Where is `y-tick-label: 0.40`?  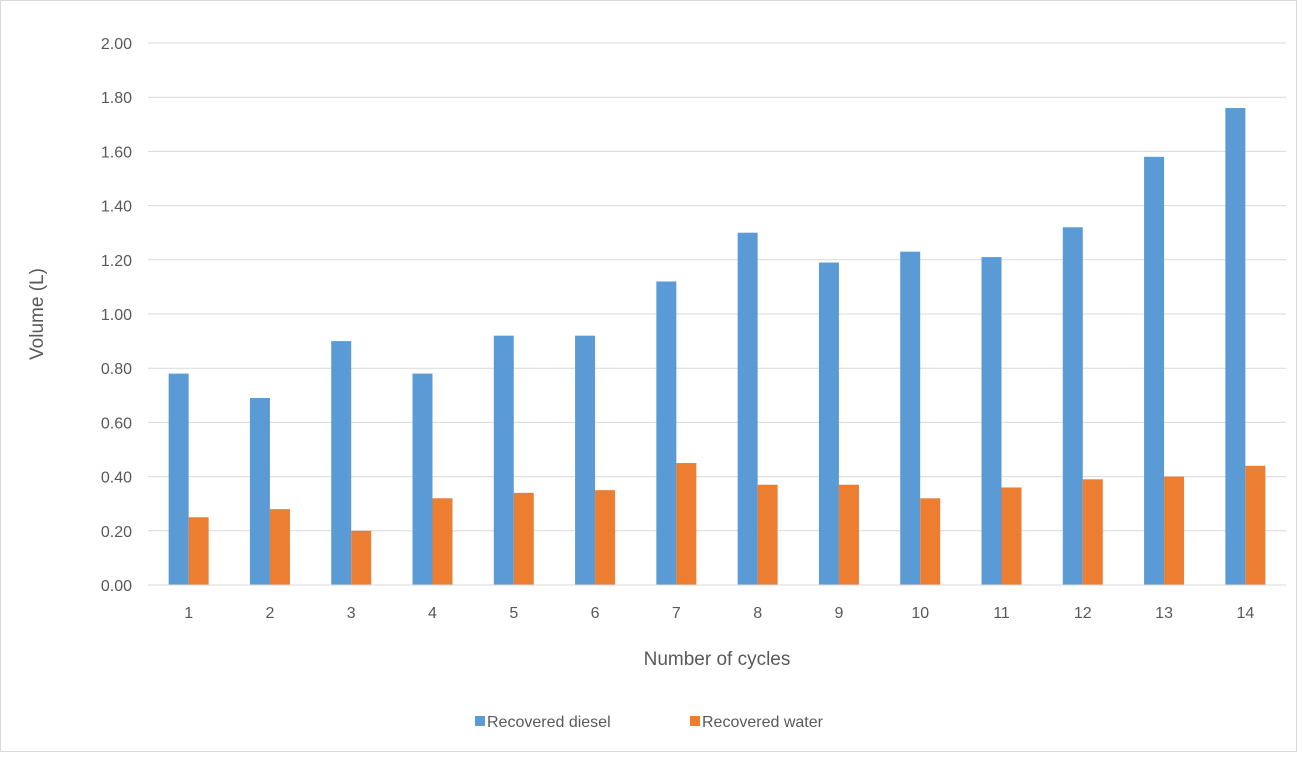
y-tick-label: 0.40 is located at coordinates (116, 478).